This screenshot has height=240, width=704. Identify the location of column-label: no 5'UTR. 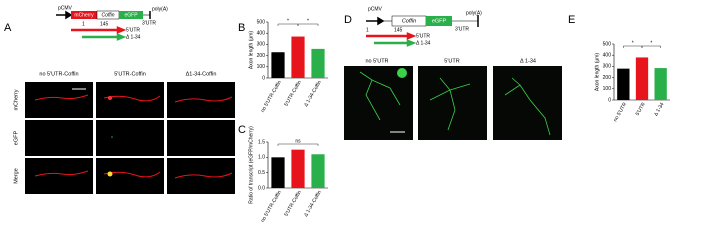
(376, 61).